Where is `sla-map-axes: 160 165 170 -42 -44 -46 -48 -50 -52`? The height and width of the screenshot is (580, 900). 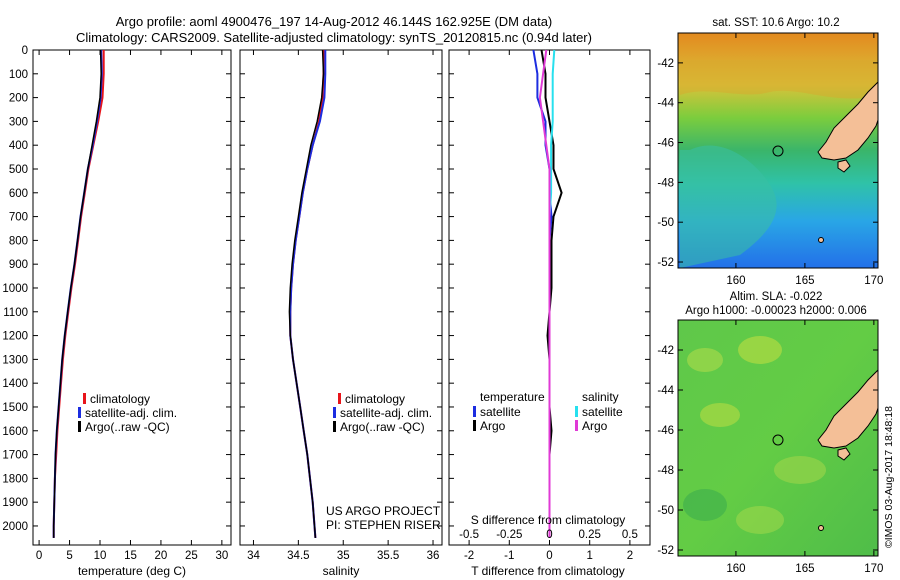 sla-map-axes: 160 165 170 -42 -44 -46 -48 -50 -52 is located at coordinates (770, 447).